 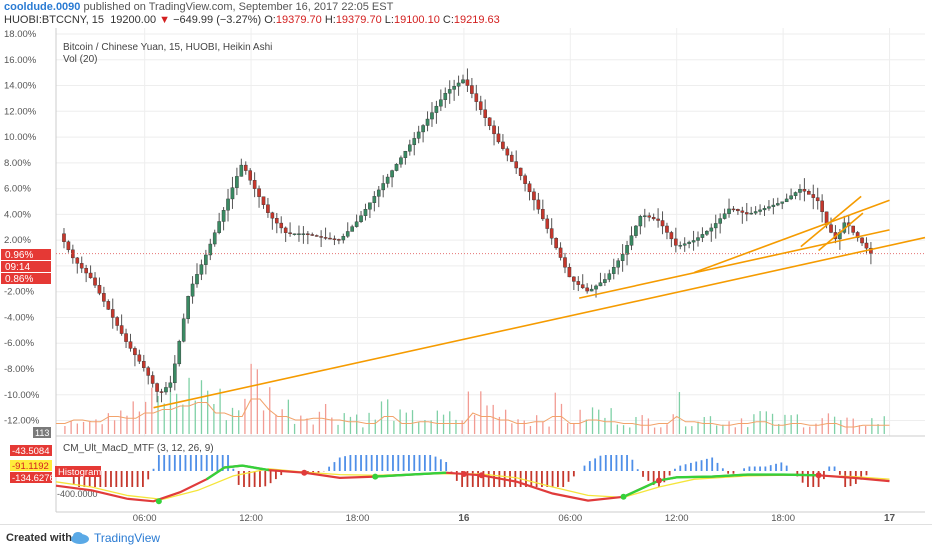 I want to click on x-tick-label: 06:00, so click(x=570, y=518).